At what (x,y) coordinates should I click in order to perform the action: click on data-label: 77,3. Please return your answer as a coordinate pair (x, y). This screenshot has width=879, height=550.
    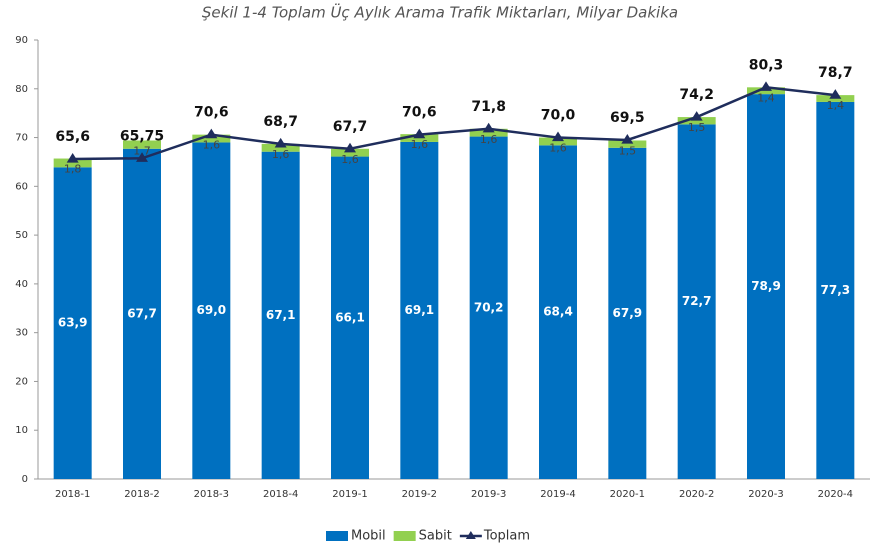
    Looking at the image, I should click on (836, 290).